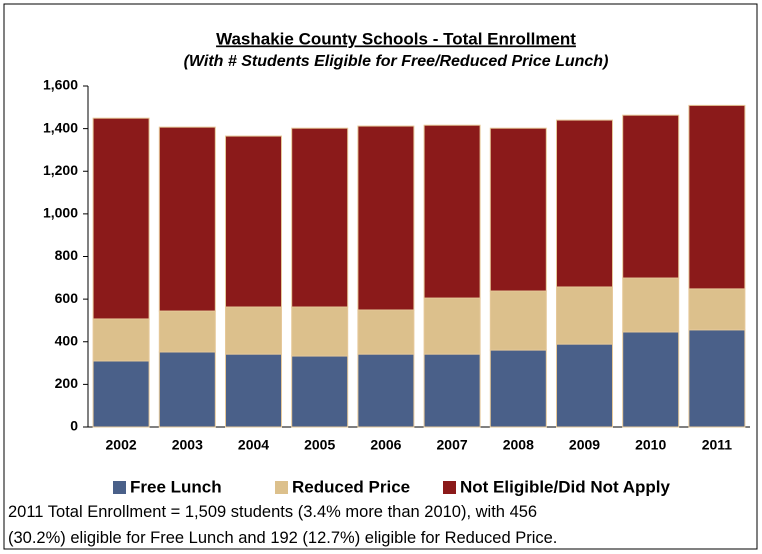 The height and width of the screenshot is (554, 762). I want to click on legend-label: Free Lunch, so click(176, 486).